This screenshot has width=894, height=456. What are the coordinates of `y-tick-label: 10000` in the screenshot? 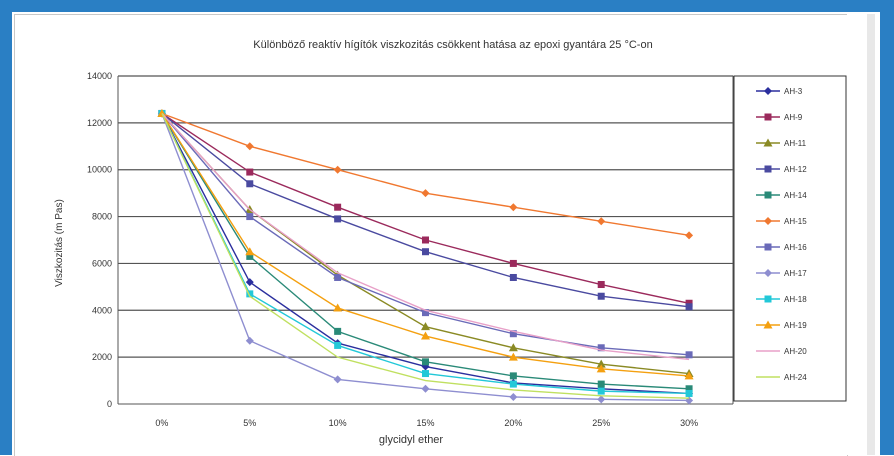 It's located at (99, 170).